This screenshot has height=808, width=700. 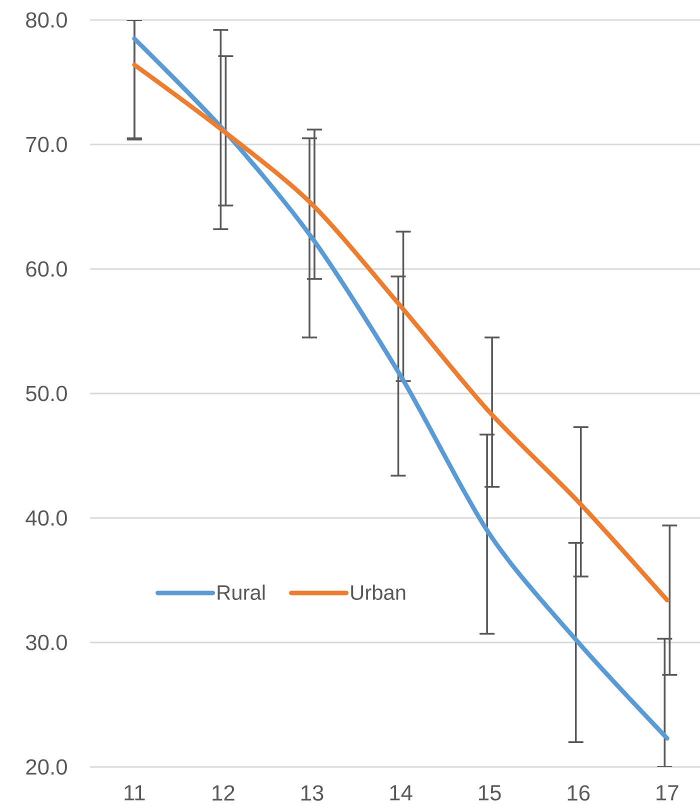 What do you see at coordinates (241, 592) in the screenshot?
I see `legend-label: Rural` at bounding box center [241, 592].